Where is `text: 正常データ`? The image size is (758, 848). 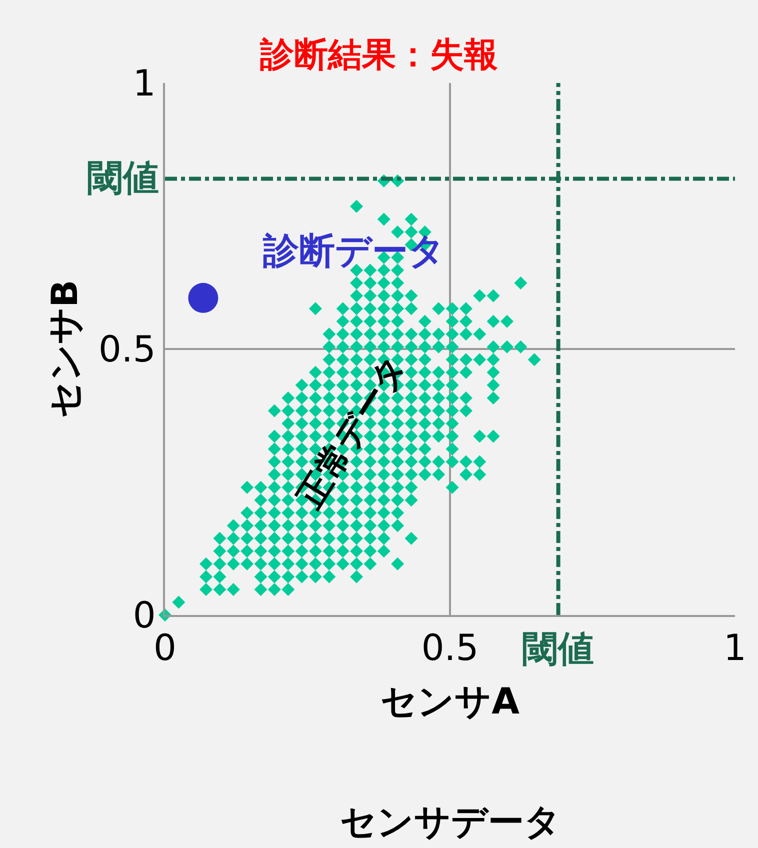 text: 正常データ is located at coordinates (351, 432).